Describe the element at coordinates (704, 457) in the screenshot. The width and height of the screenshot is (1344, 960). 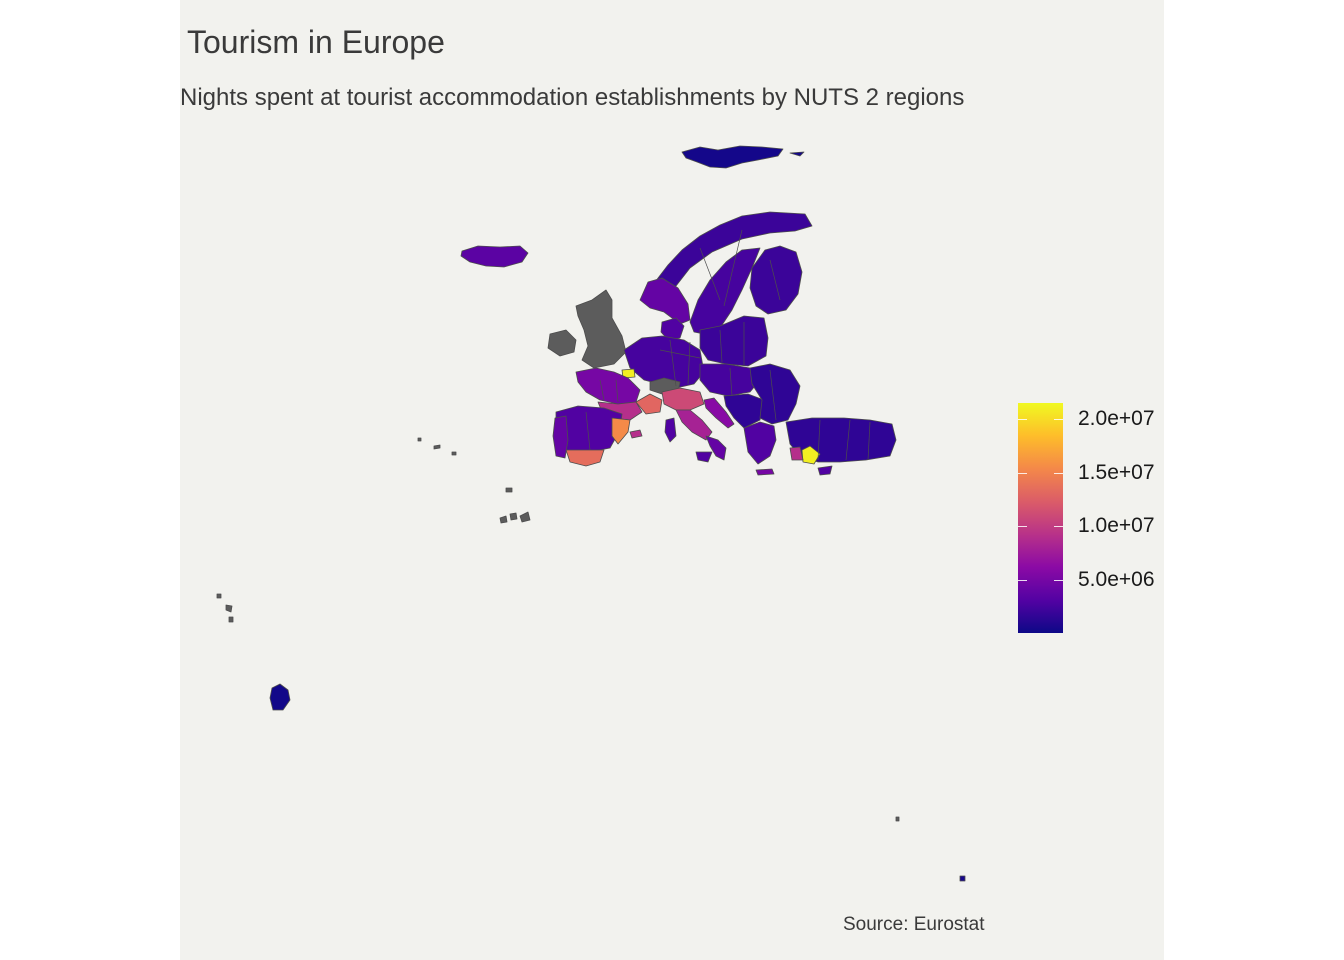
I see `region-sicily` at that location.